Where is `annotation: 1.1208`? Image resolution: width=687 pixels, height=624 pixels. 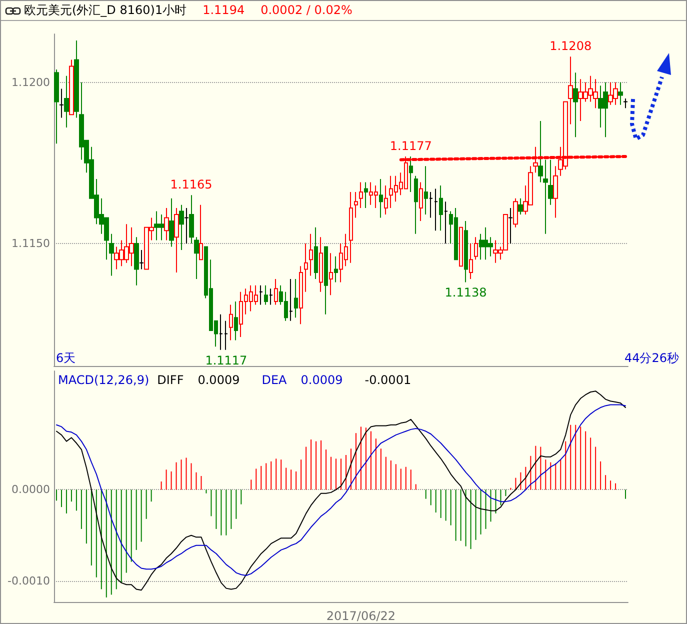 annotation: 1.1208 is located at coordinates (571, 46).